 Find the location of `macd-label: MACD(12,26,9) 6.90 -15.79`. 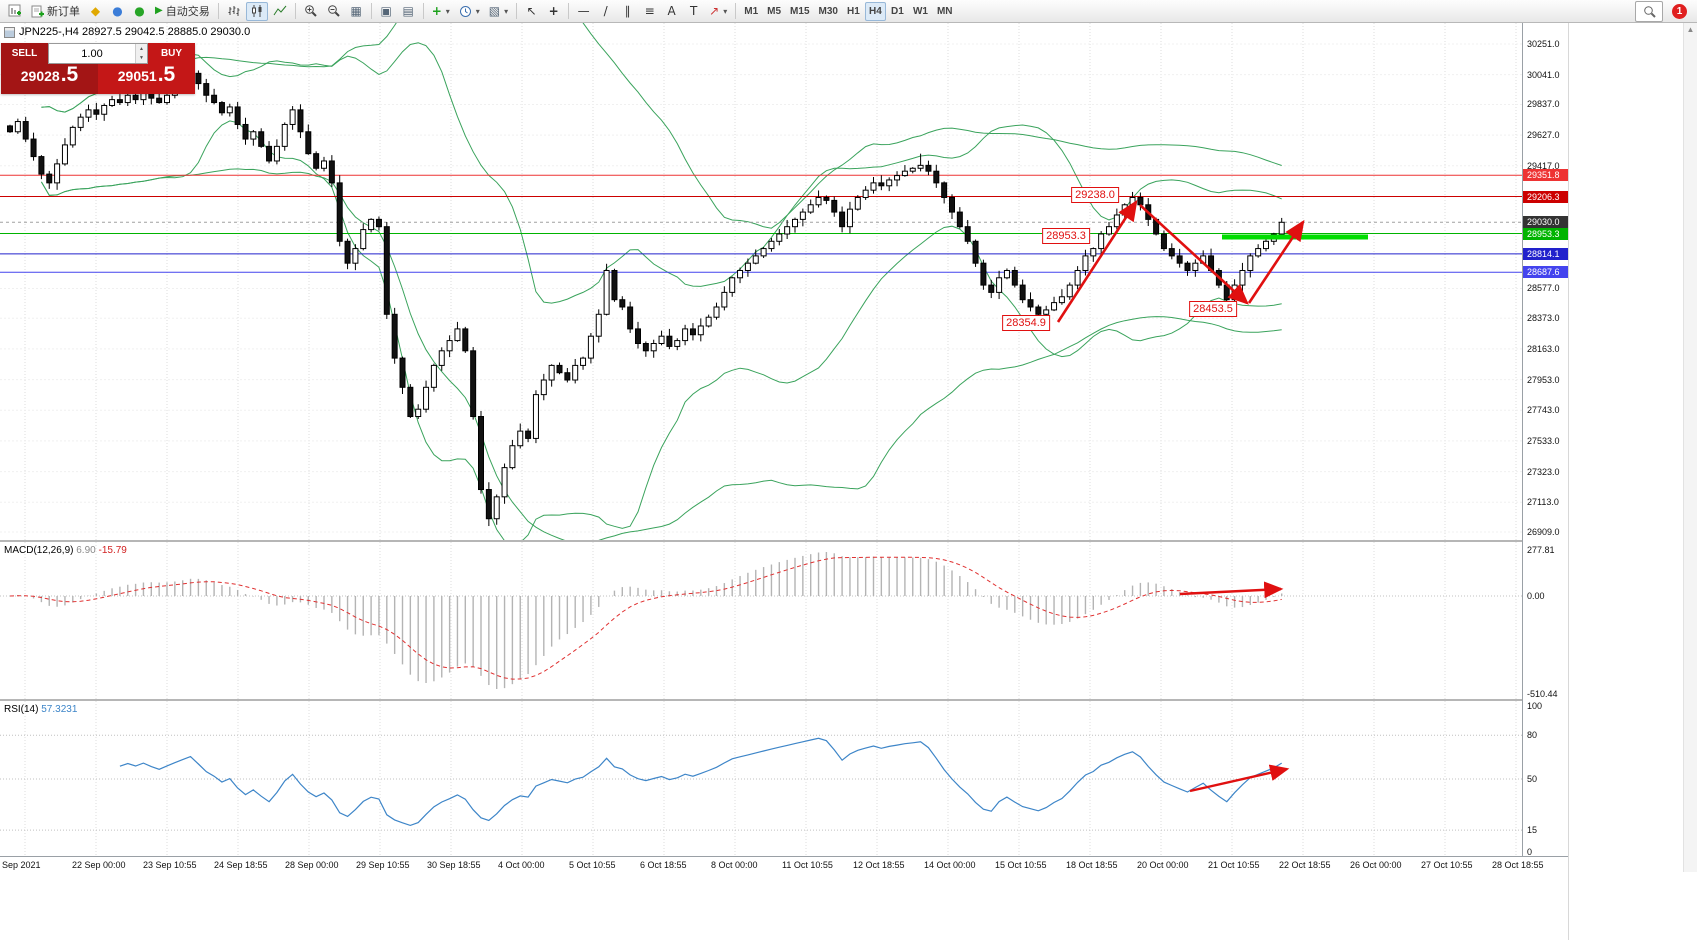

macd-label: MACD(12,26,9) 6.90 -15.79 is located at coordinates (65, 550).